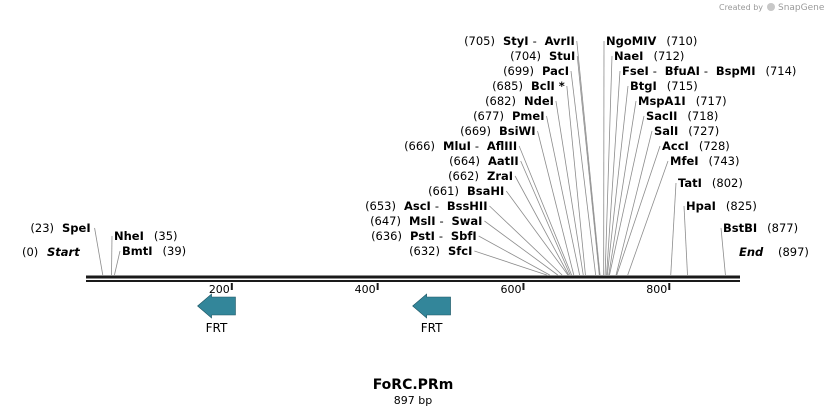 The height and width of the screenshot is (415, 826). What do you see at coordinates (710, 183) in the screenshot?
I see `site-tati: TatI (802)` at bounding box center [710, 183].